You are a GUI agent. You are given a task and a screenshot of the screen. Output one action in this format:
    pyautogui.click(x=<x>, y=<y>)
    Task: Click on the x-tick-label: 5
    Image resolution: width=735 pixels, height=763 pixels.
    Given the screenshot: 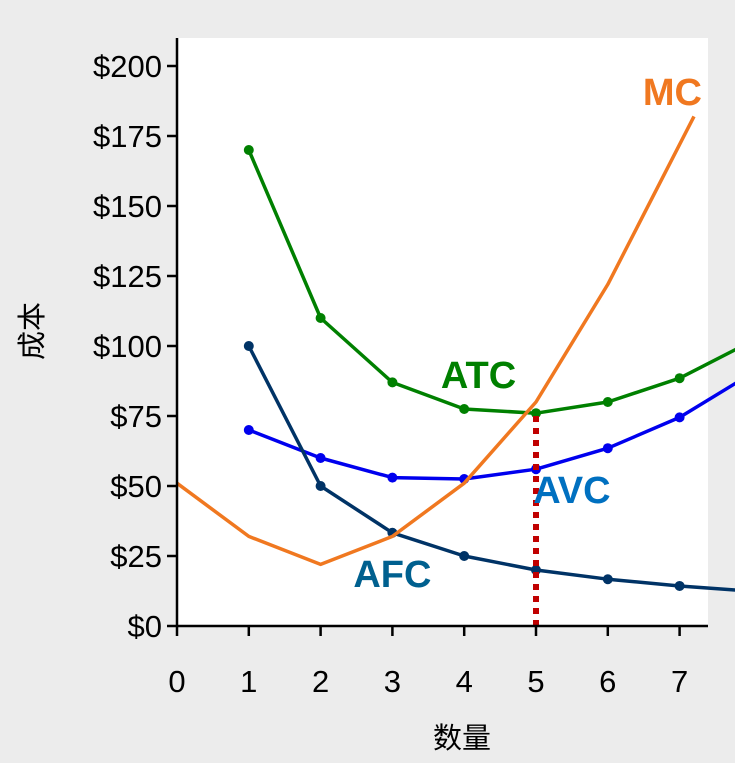 What is the action you would take?
    pyautogui.click(x=535, y=681)
    